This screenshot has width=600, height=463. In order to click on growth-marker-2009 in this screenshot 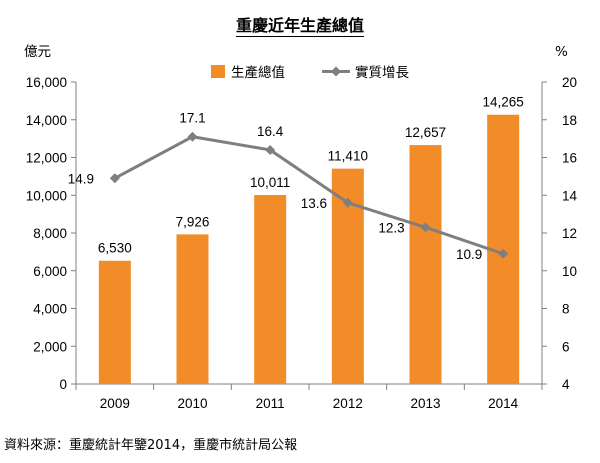, I will do `click(114, 178)`.